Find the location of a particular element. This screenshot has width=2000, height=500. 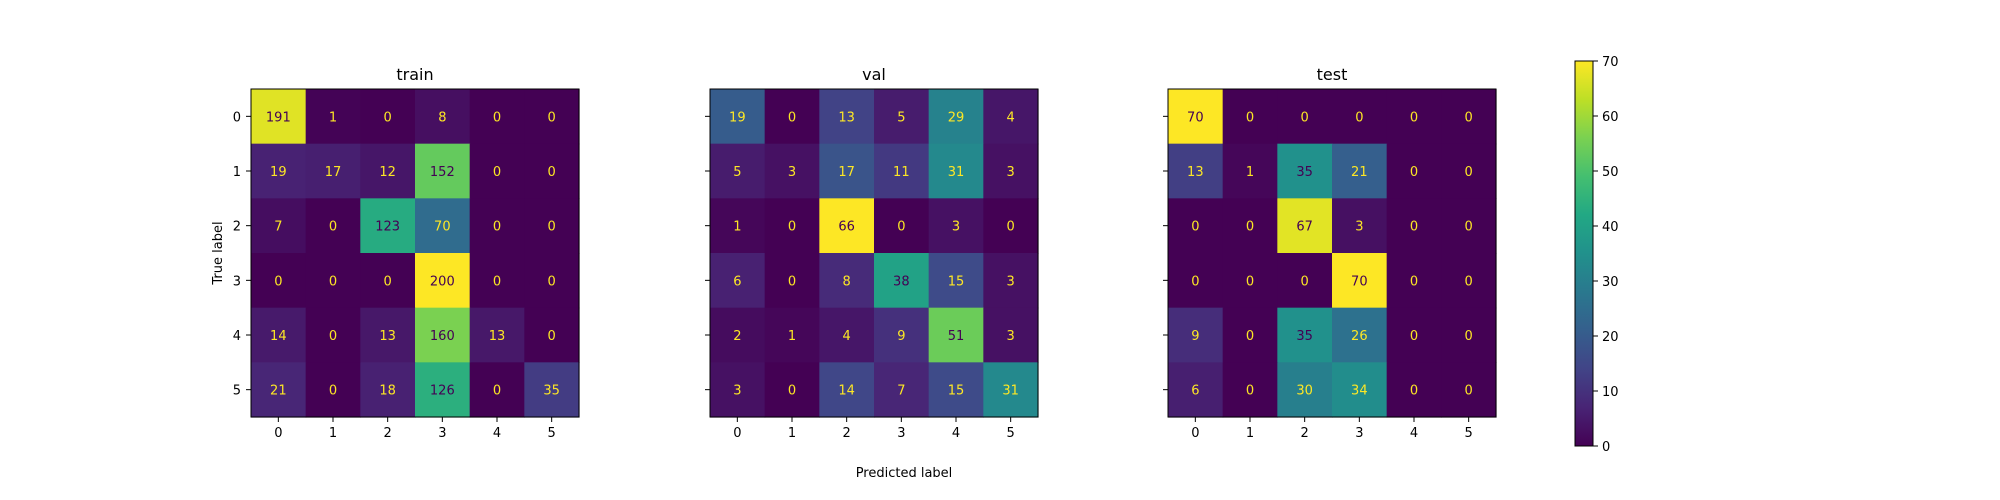

y-tick-label: 3 is located at coordinates (237, 281).